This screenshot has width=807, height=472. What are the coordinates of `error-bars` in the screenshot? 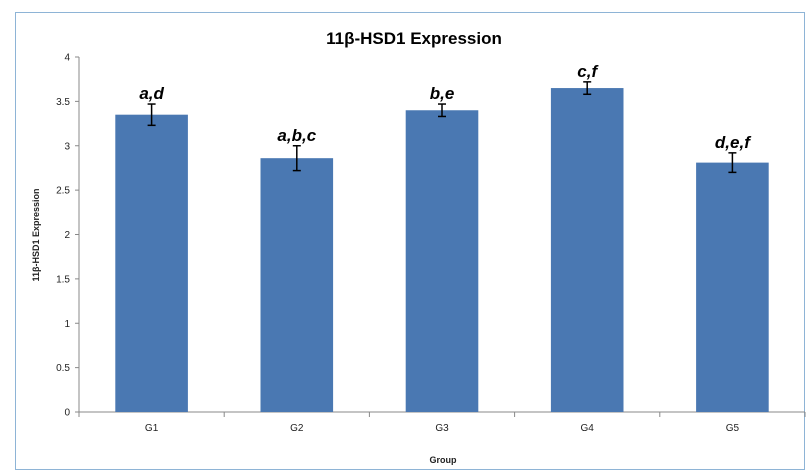 It's located at (442, 127).